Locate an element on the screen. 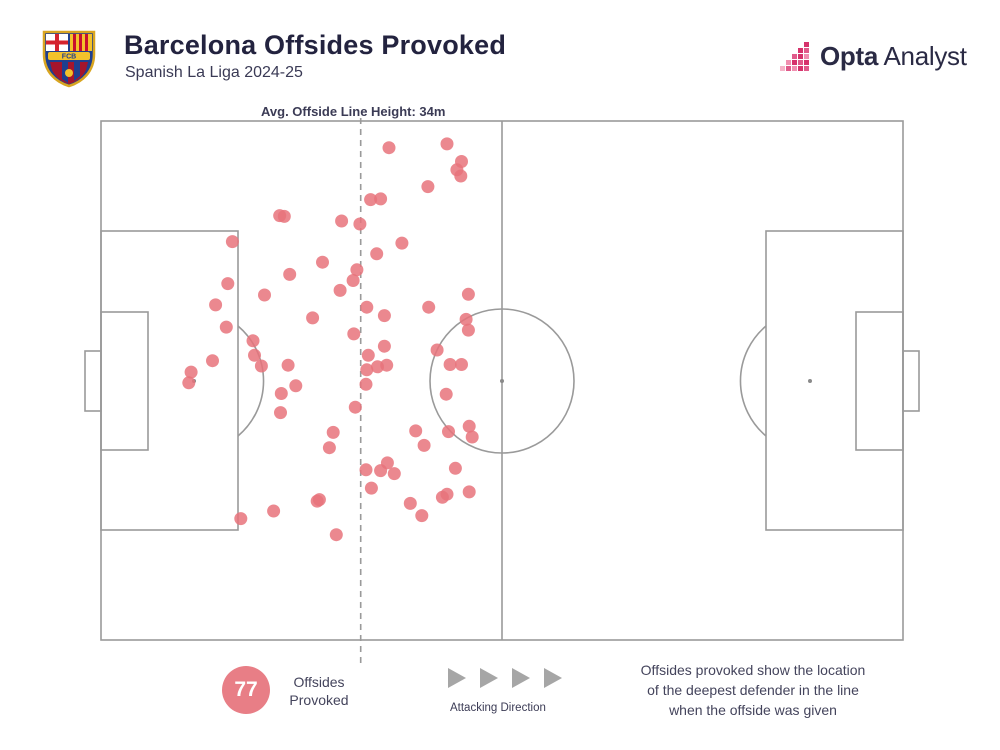  left-penalty-area is located at coordinates (169, 380).